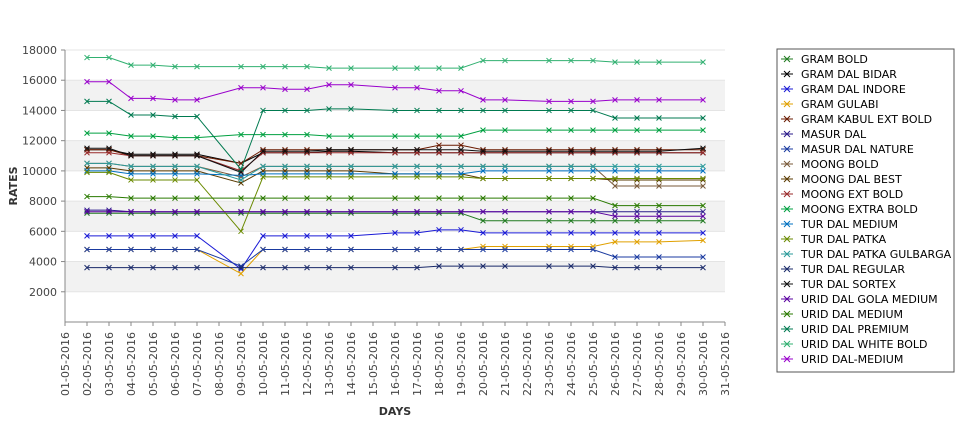  Describe the element at coordinates (483, 364) in the screenshot. I see `x-tick-label: 20-05-2016` at that location.